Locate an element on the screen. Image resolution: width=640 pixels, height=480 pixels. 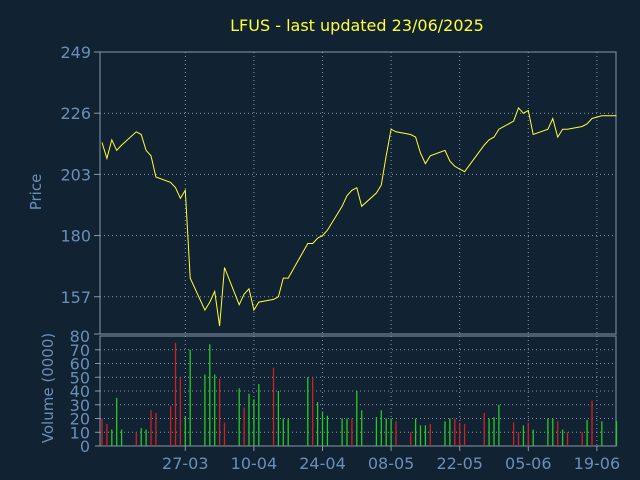
volume-tick-label: 10 is located at coordinates (80, 432).